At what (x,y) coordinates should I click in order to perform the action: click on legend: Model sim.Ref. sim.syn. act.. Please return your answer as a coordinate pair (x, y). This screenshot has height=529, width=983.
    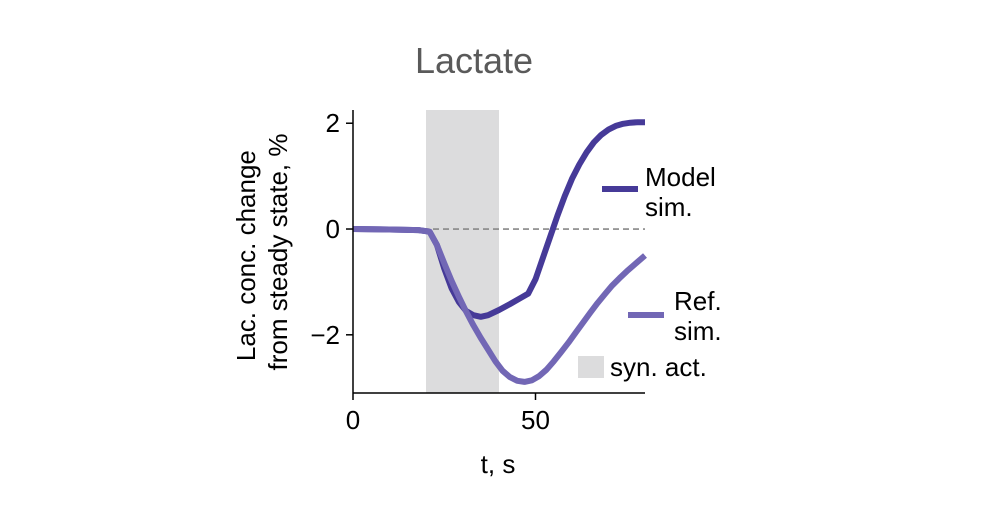
    Looking at the image, I should click on (650, 272).